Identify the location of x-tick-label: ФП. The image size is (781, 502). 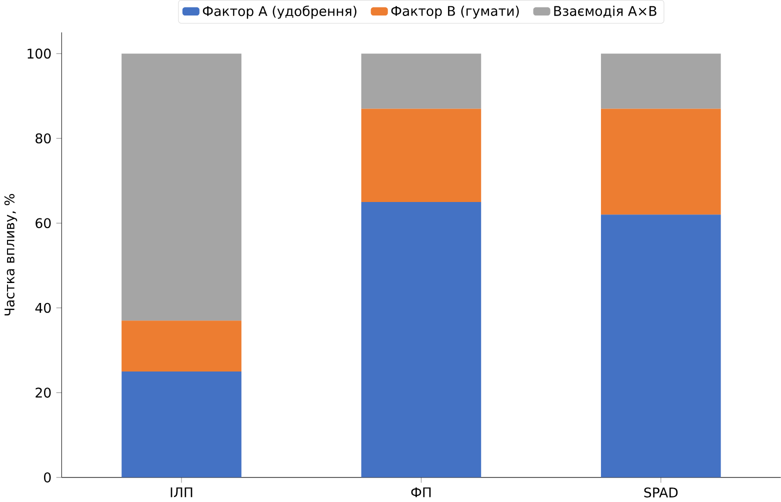
(421, 492).